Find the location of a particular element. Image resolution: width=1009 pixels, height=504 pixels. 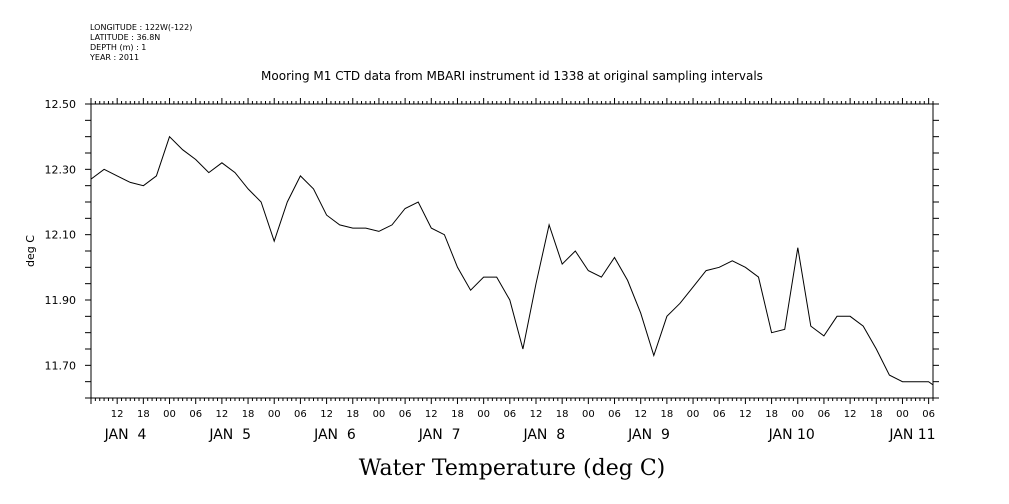

x-day-label: JAN 11 is located at coordinates (911, 435).